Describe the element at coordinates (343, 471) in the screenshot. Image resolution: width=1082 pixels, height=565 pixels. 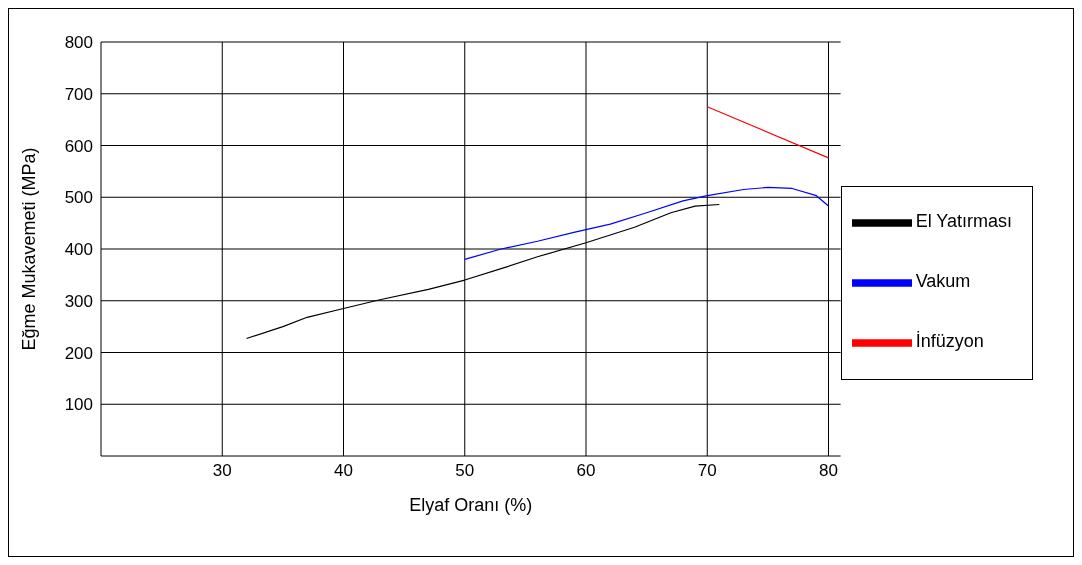
I see `x-tick-label: 40` at that location.